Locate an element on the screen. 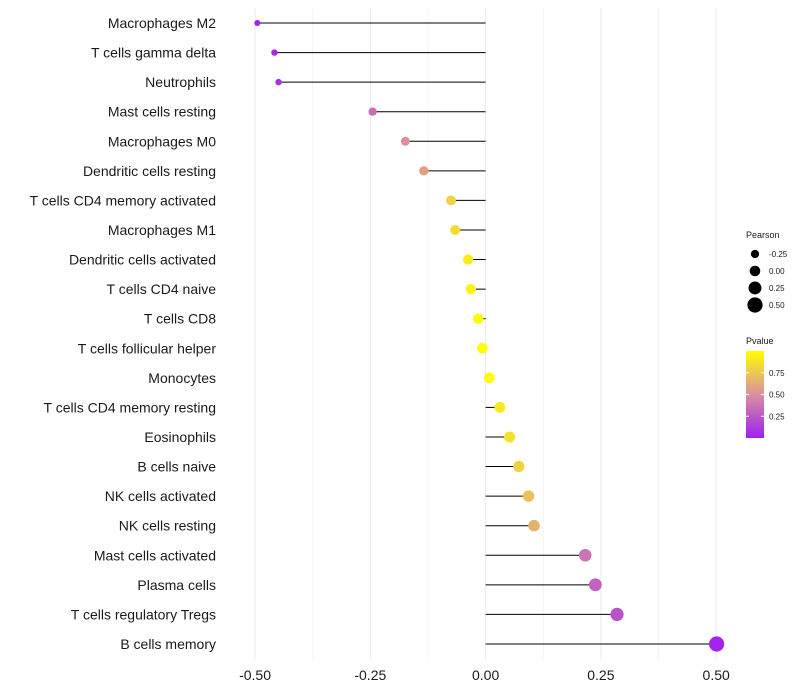 The image size is (800, 700). category-label: T cells gamma delta is located at coordinates (153, 53).